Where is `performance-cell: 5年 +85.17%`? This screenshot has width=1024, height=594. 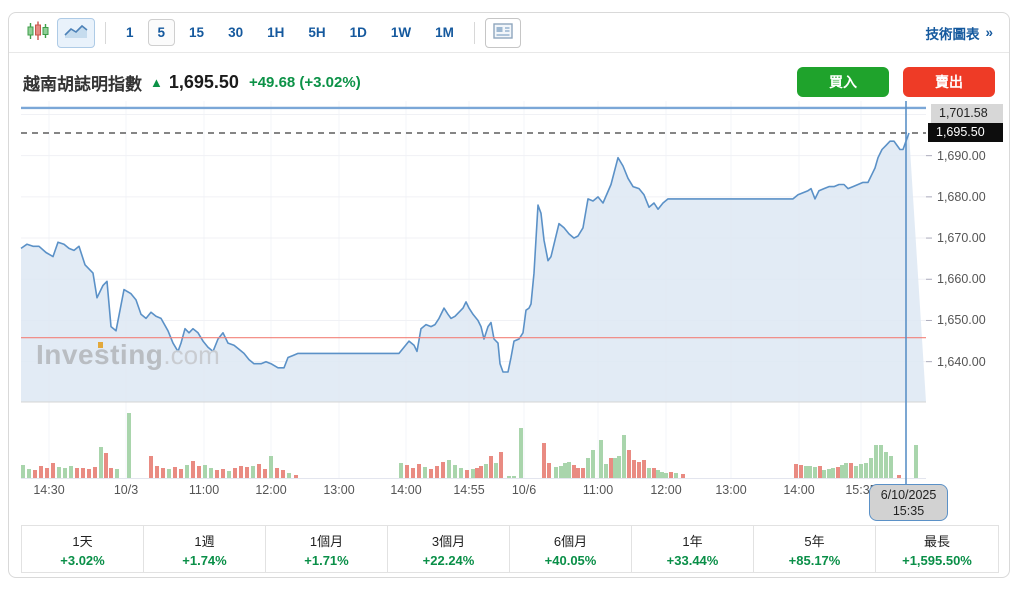
performance-cell: 5年 +85.17% is located at coordinates (815, 549).